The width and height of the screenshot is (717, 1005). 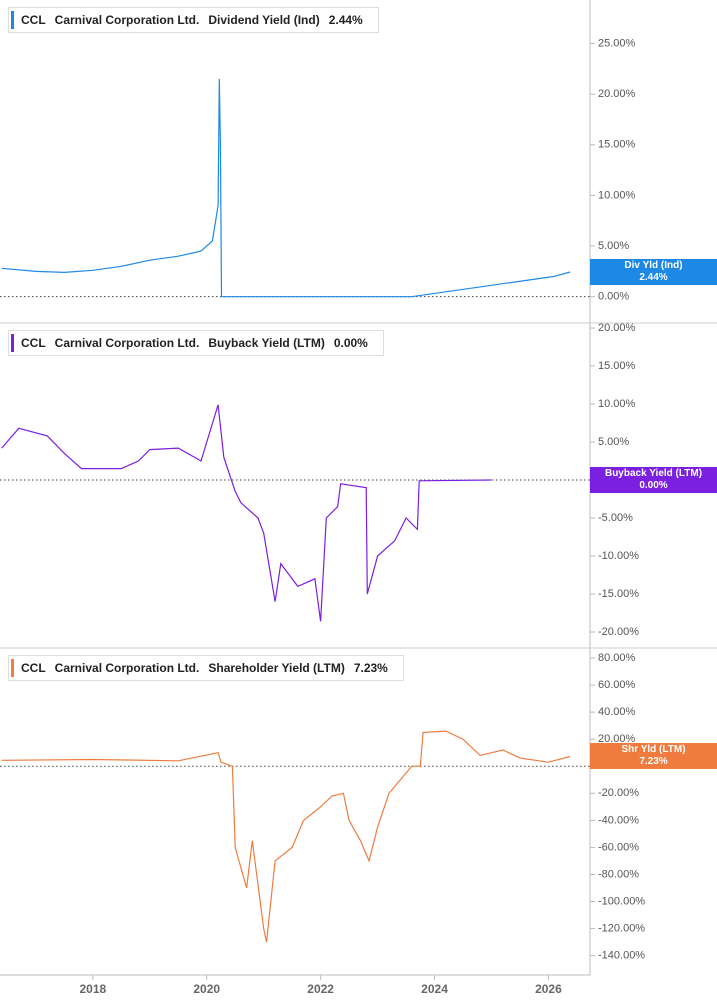 What do you see at coordinates (617, 43) in the screenshot?
I see `y-tick-label: 25.00%` at bounding box center [617, 43].